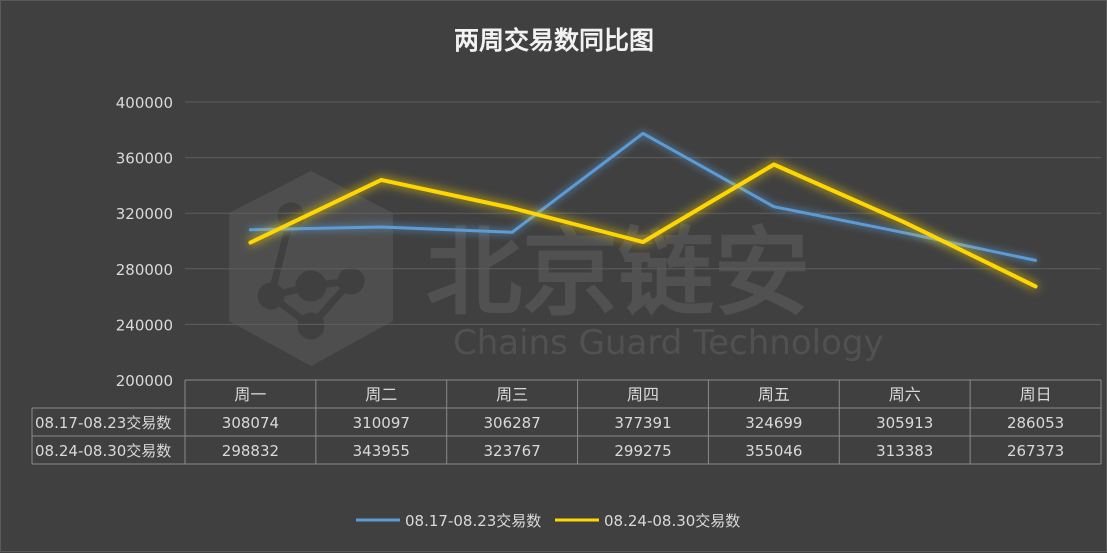 The height and width of the screenshot is (553, 1107). What do you see at coordinates (250, 451) in the screenshot?
I see `data-label: 298832` at bounding box center [250, 451].